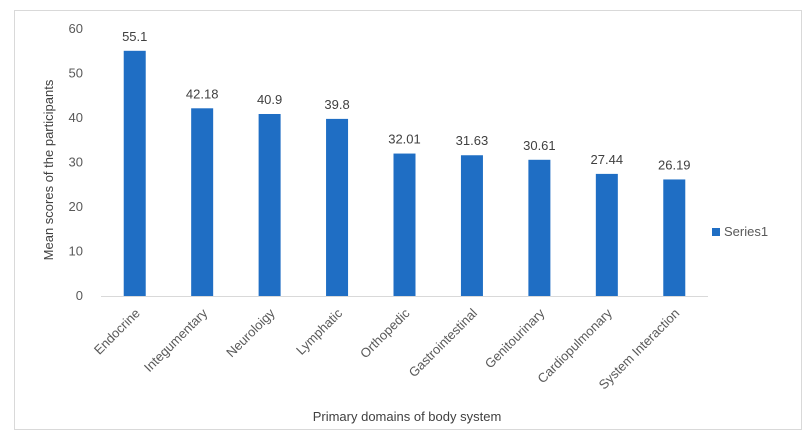  What do you see at coordinates (76, 206) in the screenshot?
I see `y-tick-label: 20` at bounding box center [76, 206].